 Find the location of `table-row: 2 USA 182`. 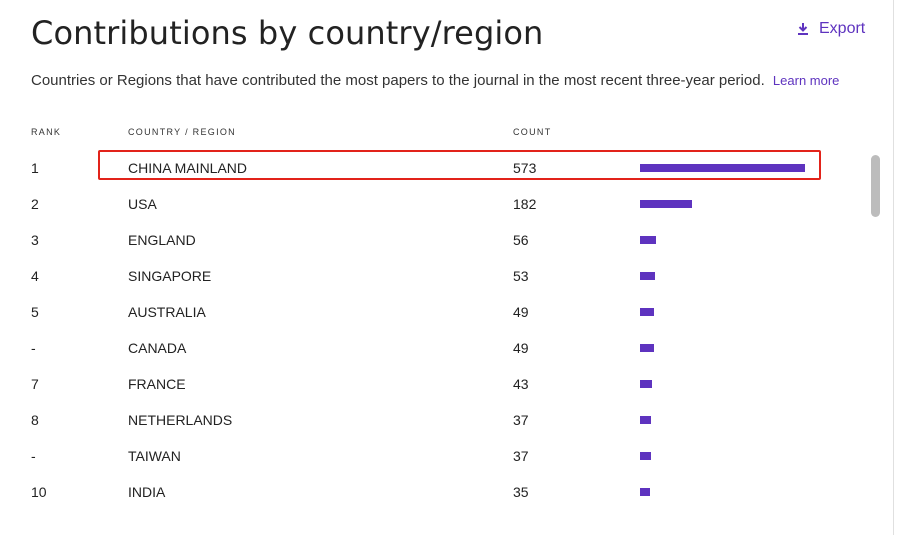

table-row: 2 USA 182 is located at coordinates (430, 205).